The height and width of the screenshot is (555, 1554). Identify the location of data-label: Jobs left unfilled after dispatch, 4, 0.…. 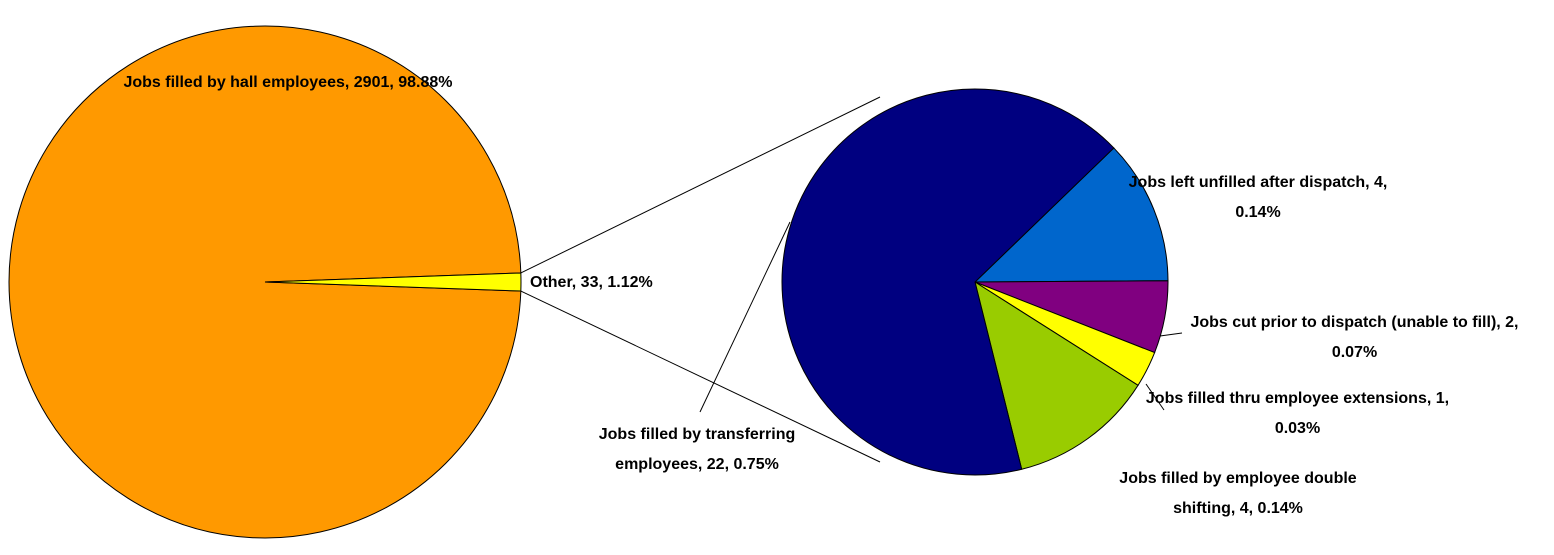
(1258, 197).